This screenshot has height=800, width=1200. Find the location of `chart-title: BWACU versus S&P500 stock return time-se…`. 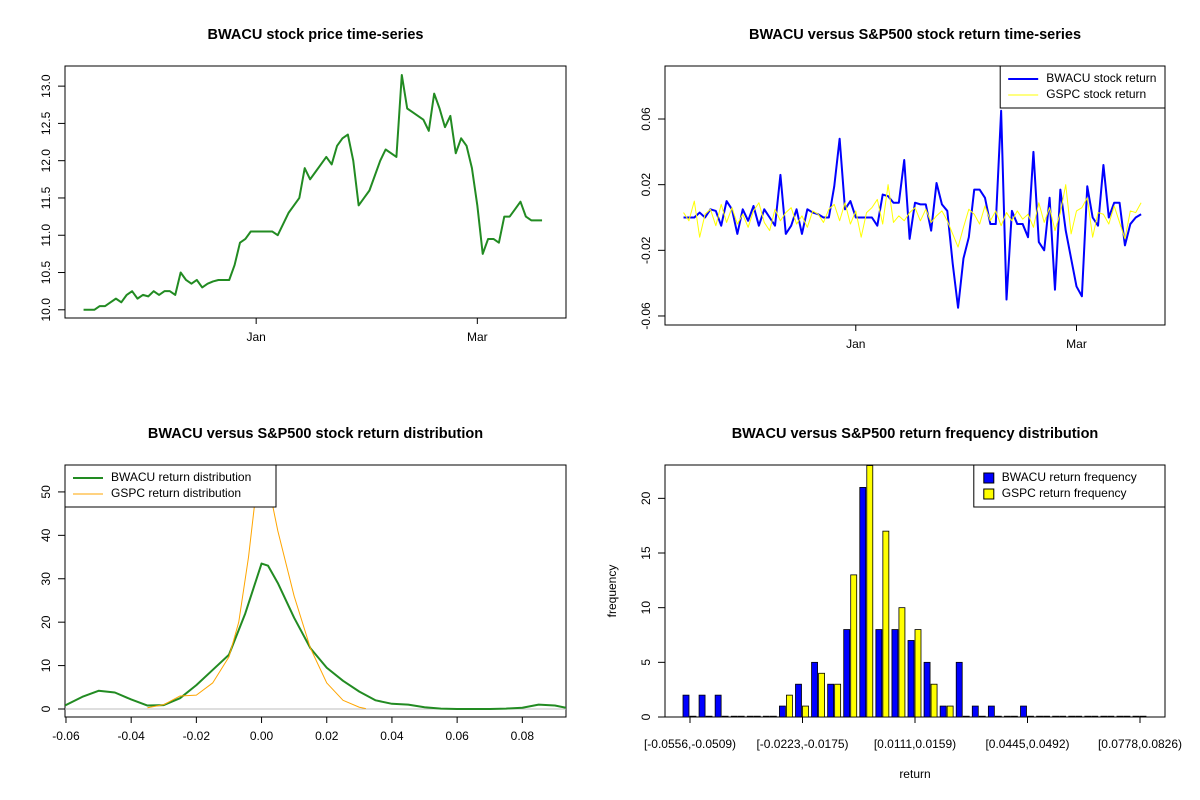

chart-title: BWACU versus S&P500 stock return time-se… is located at coordinates (915, 35).